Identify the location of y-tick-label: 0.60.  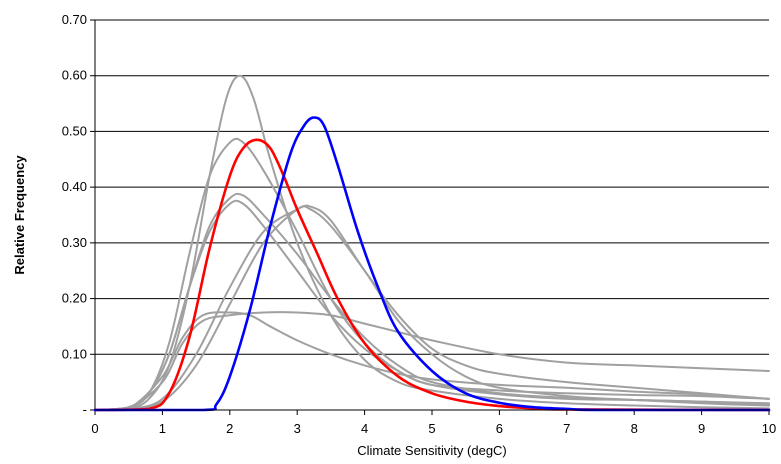
(74, 75).